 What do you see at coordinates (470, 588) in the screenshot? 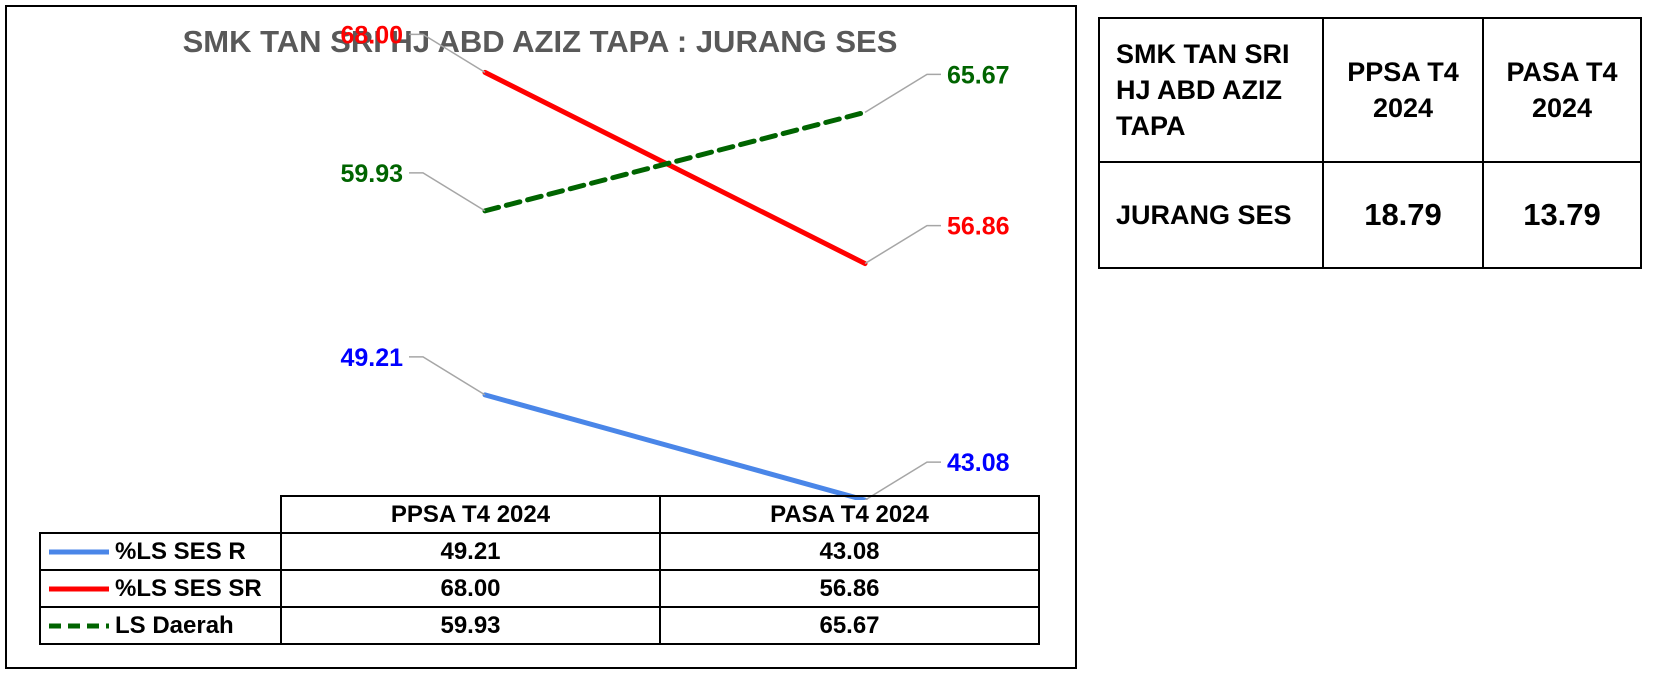
I see `data-table-cell: 68.00` at bounding box center [470, 588].